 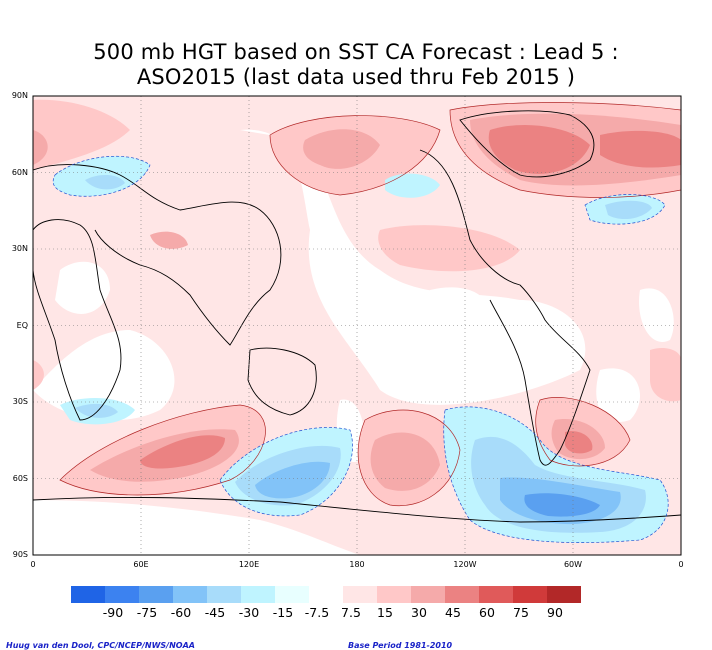 I want to click on lat-label: 30N, so click(x=19, y=248).